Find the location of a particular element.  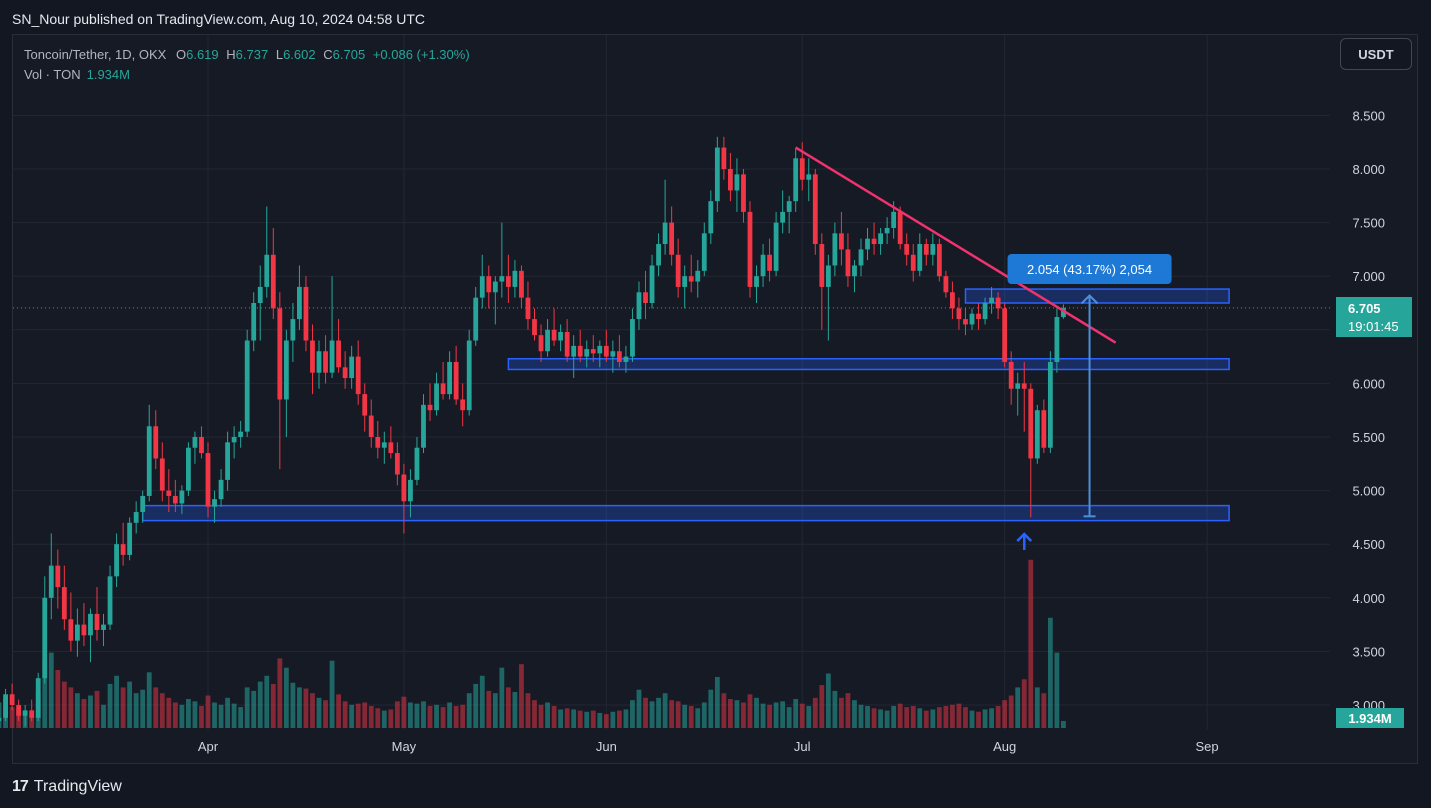

measure-label: 2.054 (43.17%) 2,054 is located at coordinates (1089, 269).